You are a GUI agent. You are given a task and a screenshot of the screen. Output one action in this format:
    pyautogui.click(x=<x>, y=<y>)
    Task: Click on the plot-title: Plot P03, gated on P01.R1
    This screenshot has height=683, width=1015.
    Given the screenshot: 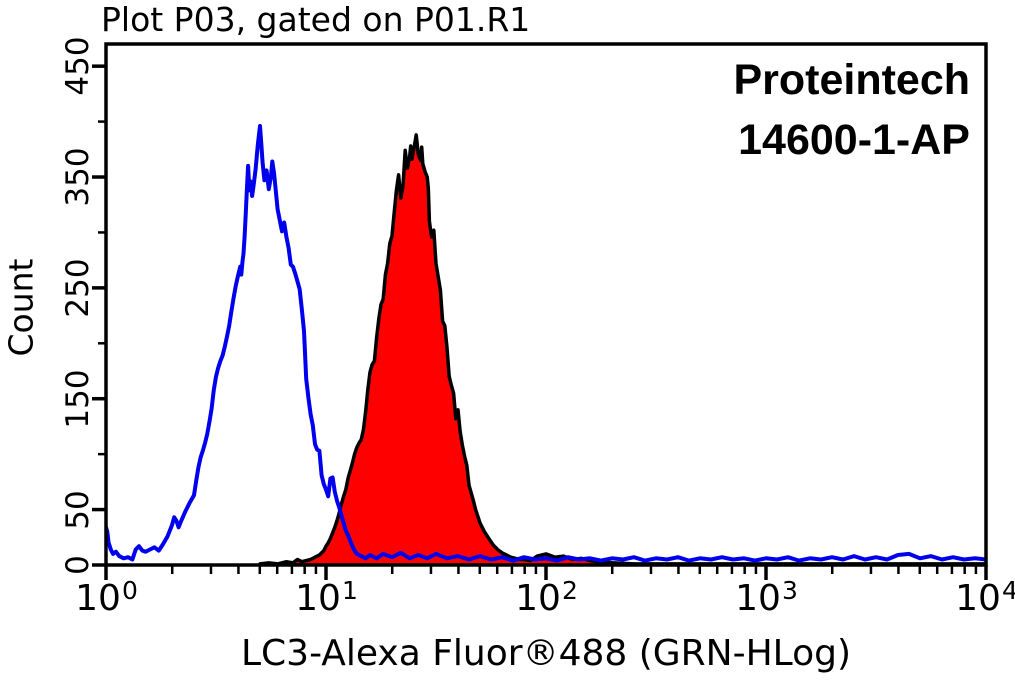 What is the action you would take?
    pyautogui.click(x=316, y=19)
    